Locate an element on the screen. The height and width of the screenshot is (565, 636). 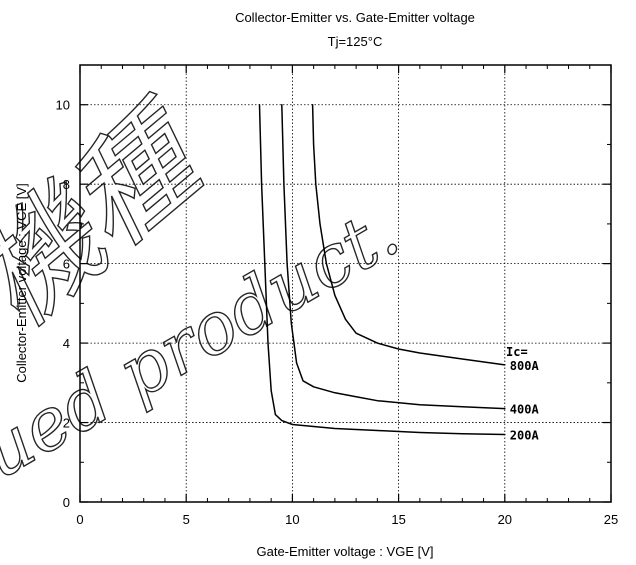
x-axis-label: Gate-Emitter voltage : VGE [V] is located at coordinates (344, 551).